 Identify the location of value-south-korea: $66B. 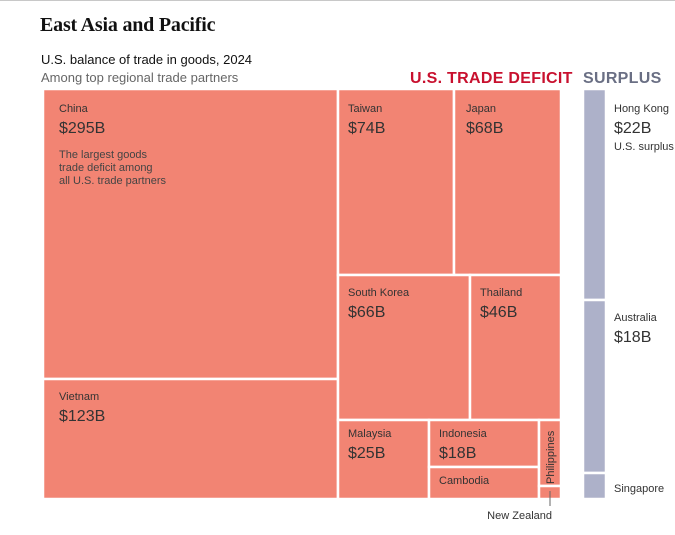
(366, 312).